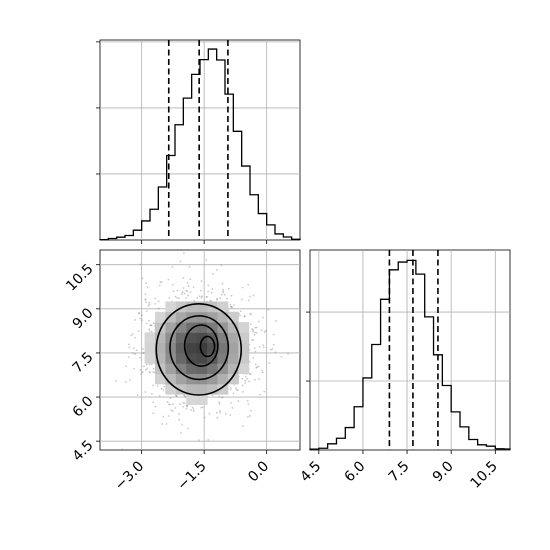  Describe the element at coordinates (200, 140) in the screenshot. I see `grid` at that location.